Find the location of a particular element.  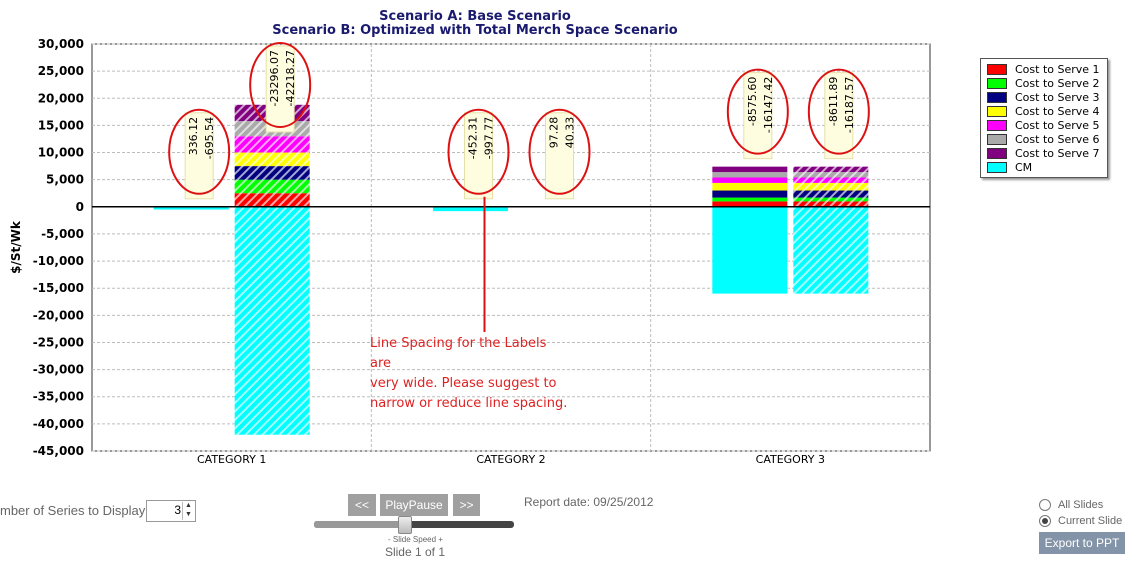

next-slide-button: >> is located at coordinates (466, 505).